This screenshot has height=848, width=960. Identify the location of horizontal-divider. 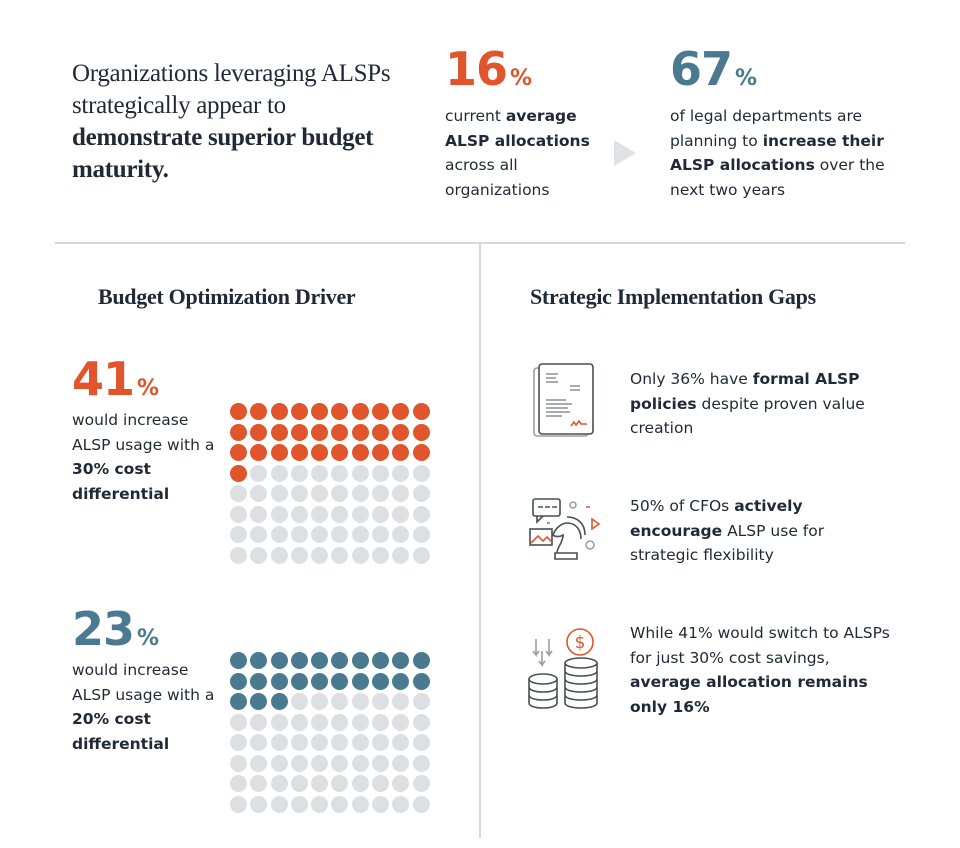
(480, 243).